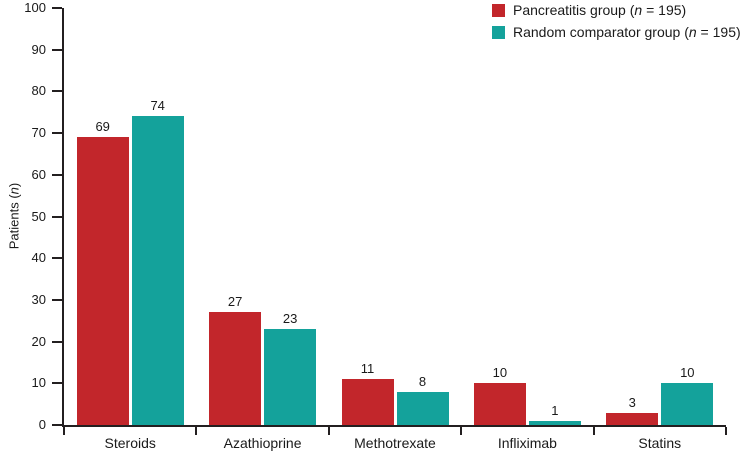  Describe the element at coordinates (38, 133) in the screenshot. I see `y-tick-label: 70` at that location.